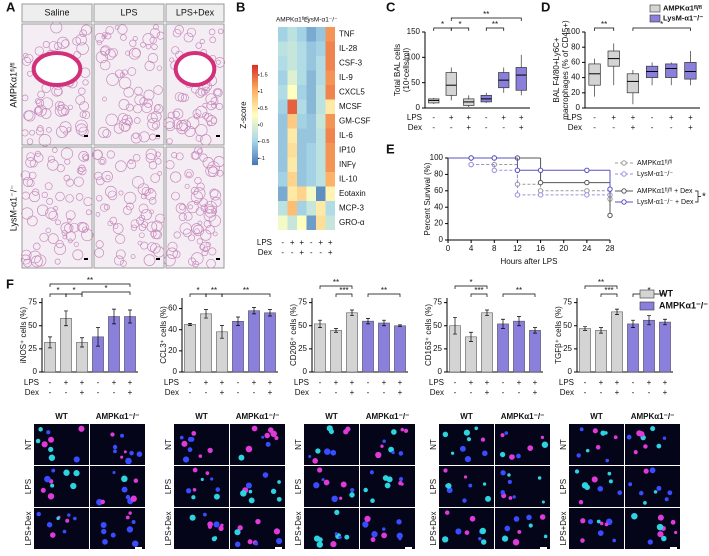  I want to click on x-tick-label: 28, so click(610, 248).